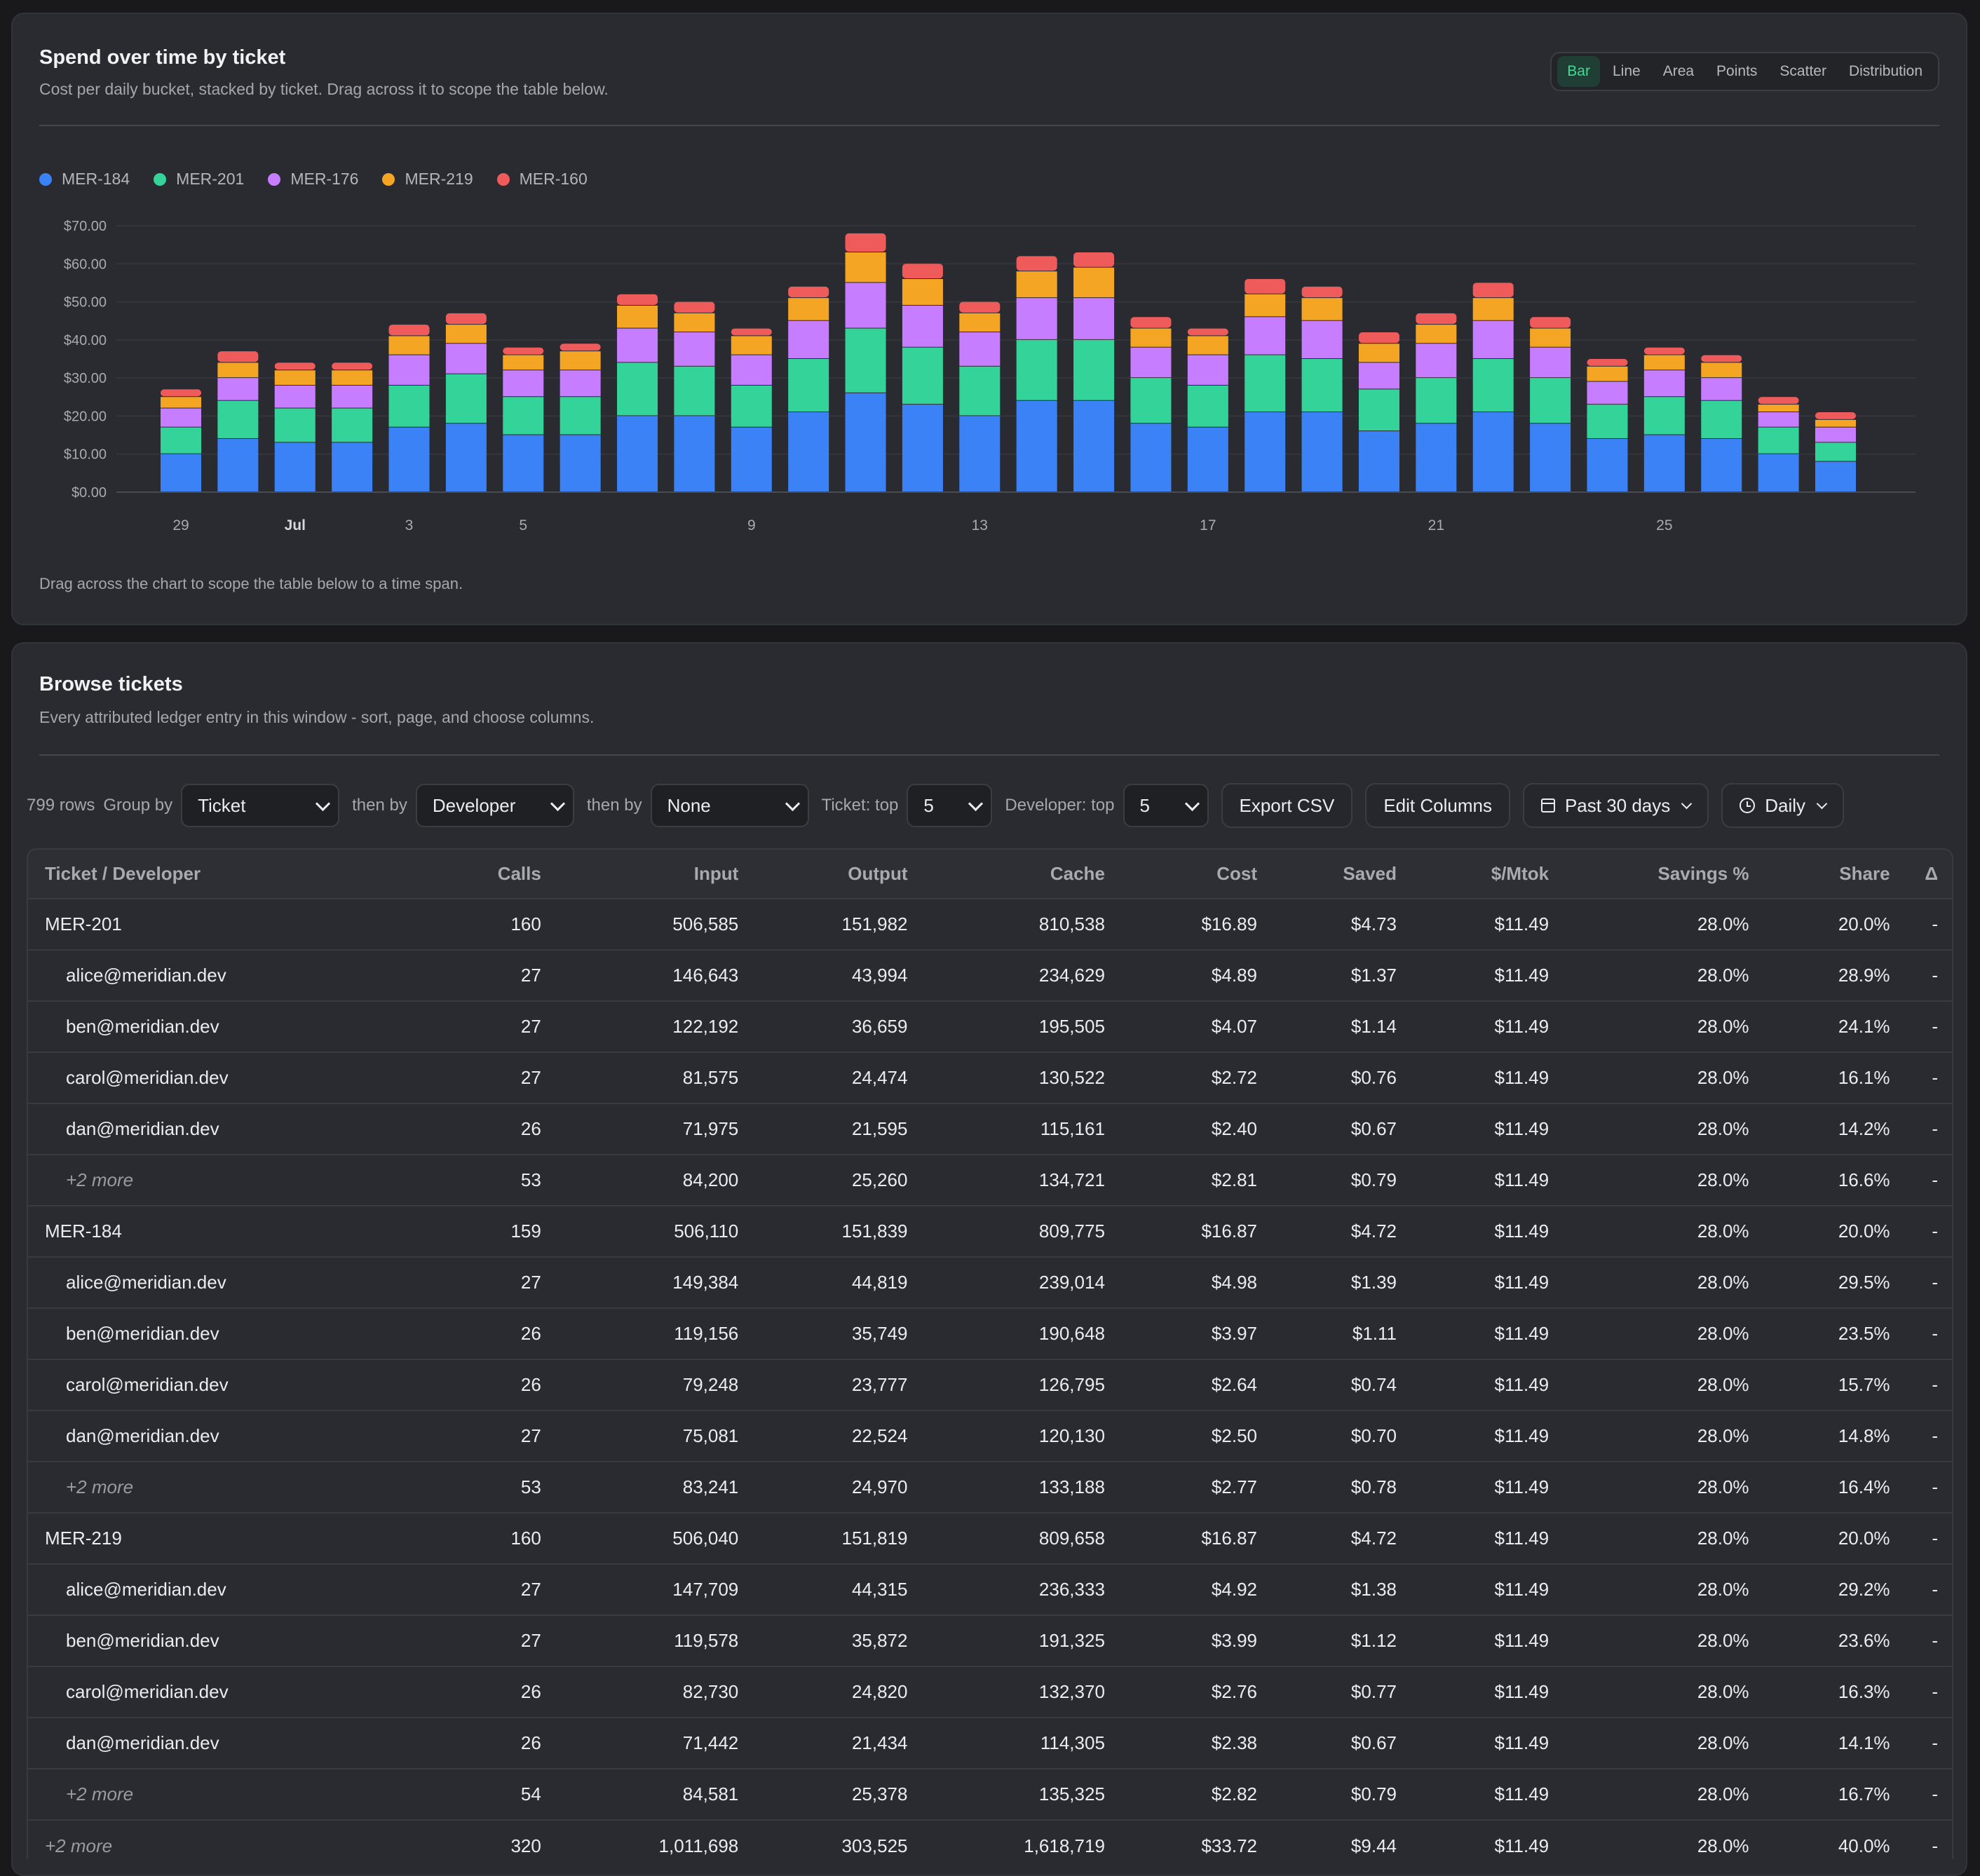  I want to click on view-scatter-button: Scatter, so click(1802, 71).